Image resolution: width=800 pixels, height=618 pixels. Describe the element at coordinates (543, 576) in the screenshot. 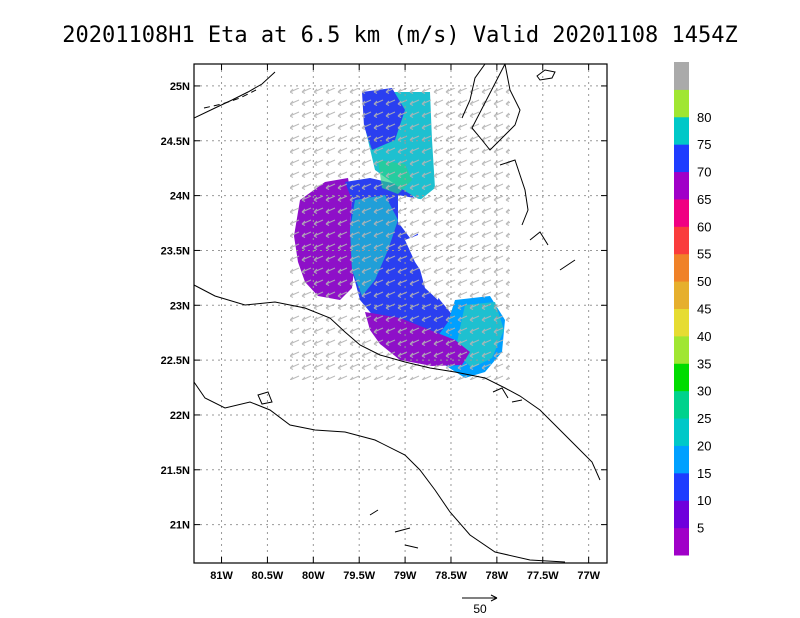

I see `x-tick-label: 77.5W` at that location.